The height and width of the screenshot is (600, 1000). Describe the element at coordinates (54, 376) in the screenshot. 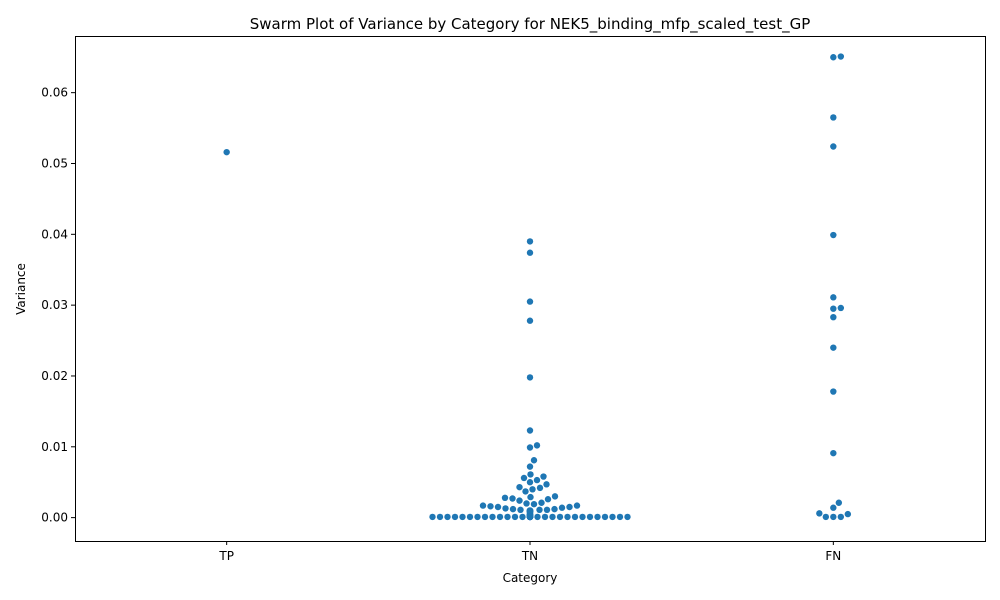

I see `y-tick-label: 0.02` at that location.